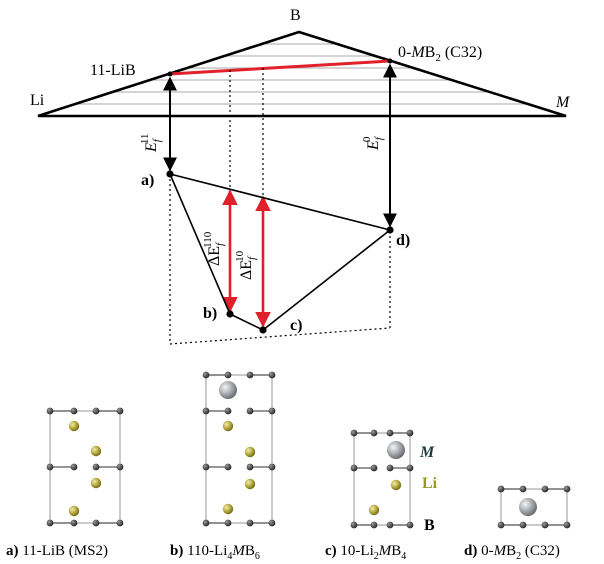 This screenshot has height=564, width=604. What do you see at coordinates (365, 552) in the screenshot?
I see `caption-c: c) 10-Li2MB4` at bounding box center [365, 552].